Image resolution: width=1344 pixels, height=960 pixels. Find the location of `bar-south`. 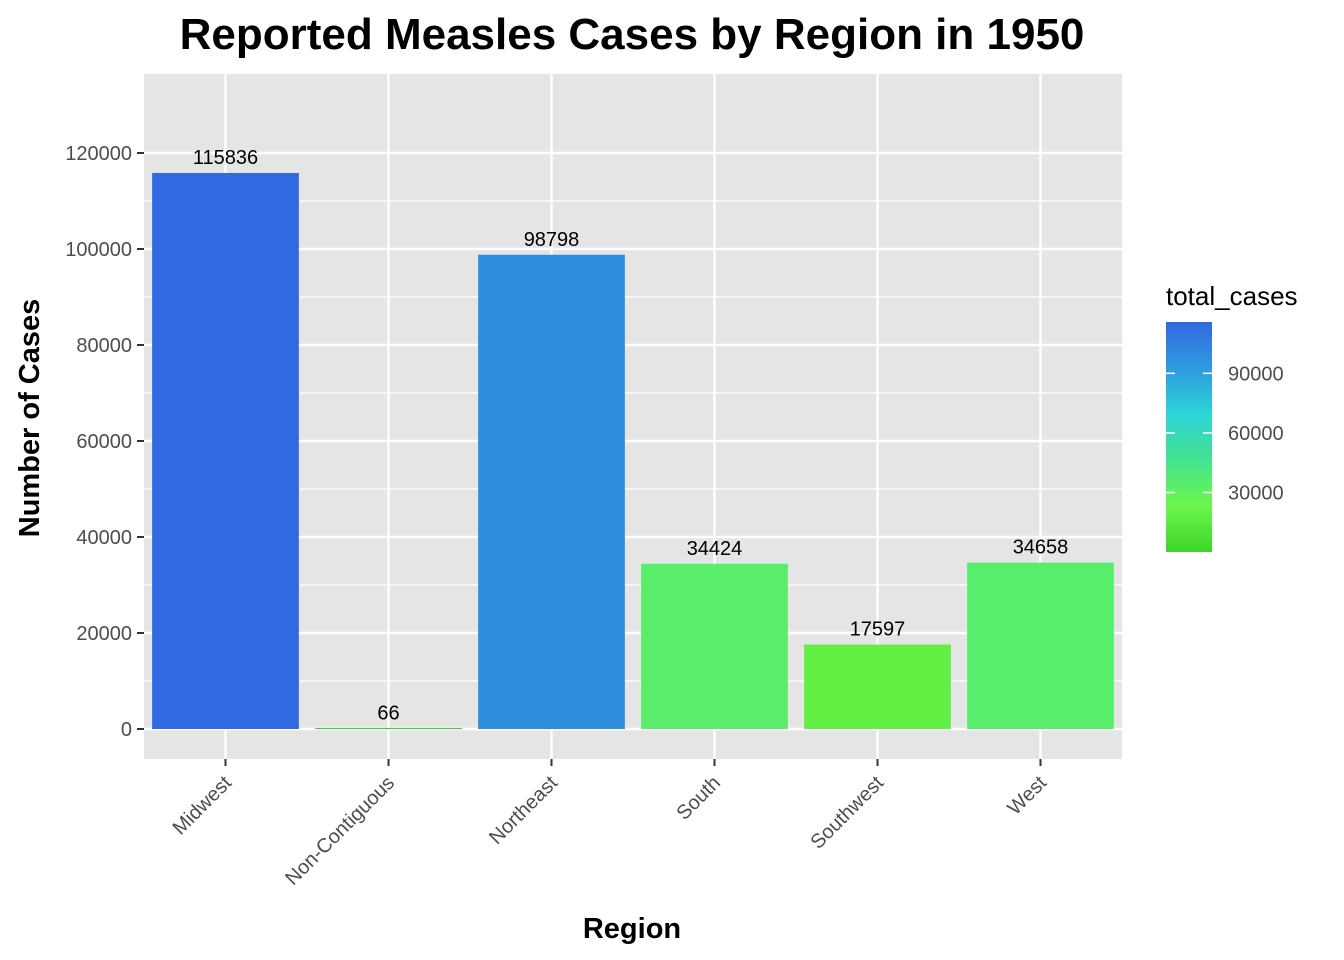

bar-south is located at coordinates (714, 646).